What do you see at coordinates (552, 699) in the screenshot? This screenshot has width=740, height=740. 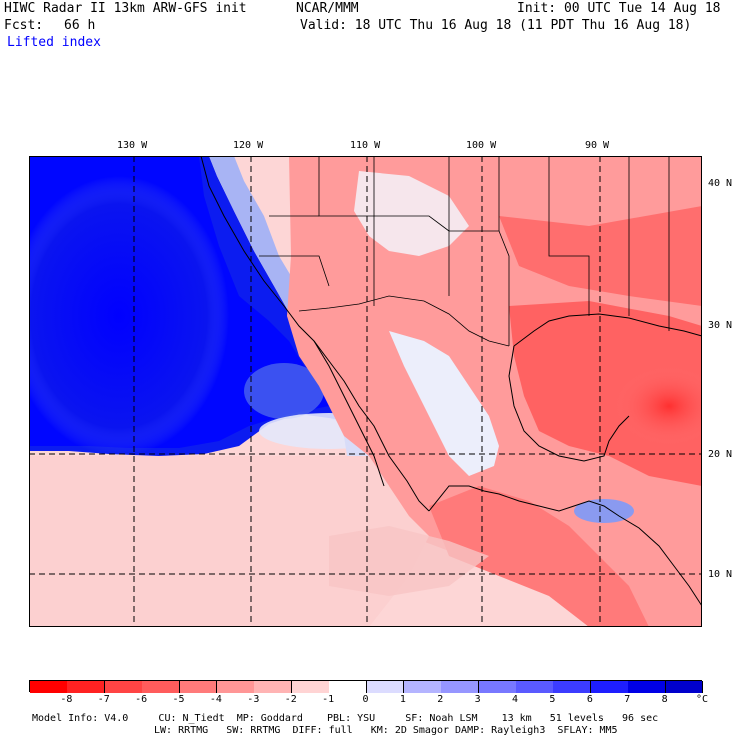 I see `colorbar-tick-label: 5` at bounding box center [552, 699].